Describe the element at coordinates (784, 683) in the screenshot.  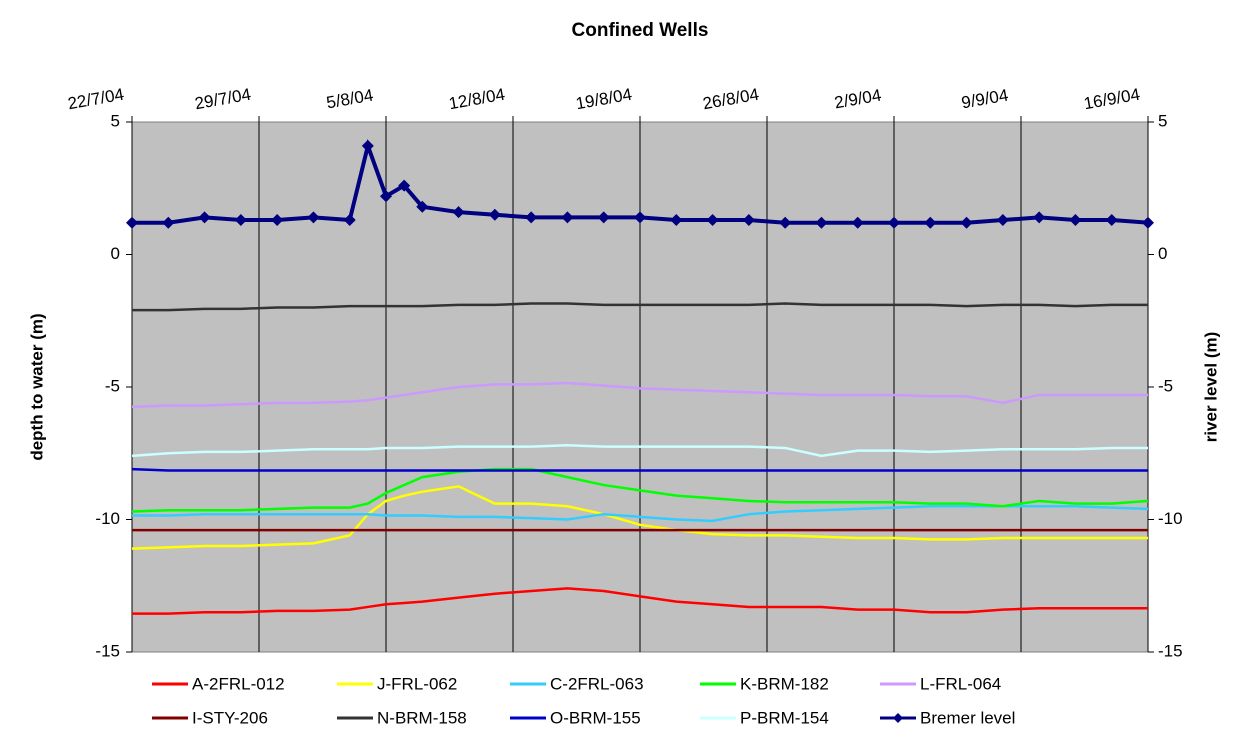
I see `legend-label: K-BRM-182` at that location.